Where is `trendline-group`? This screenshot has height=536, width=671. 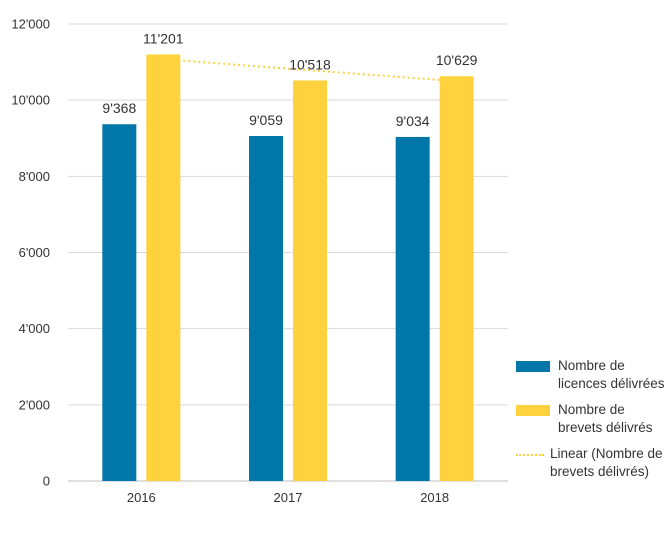
trendline-group is located at coordinates (310, 70).